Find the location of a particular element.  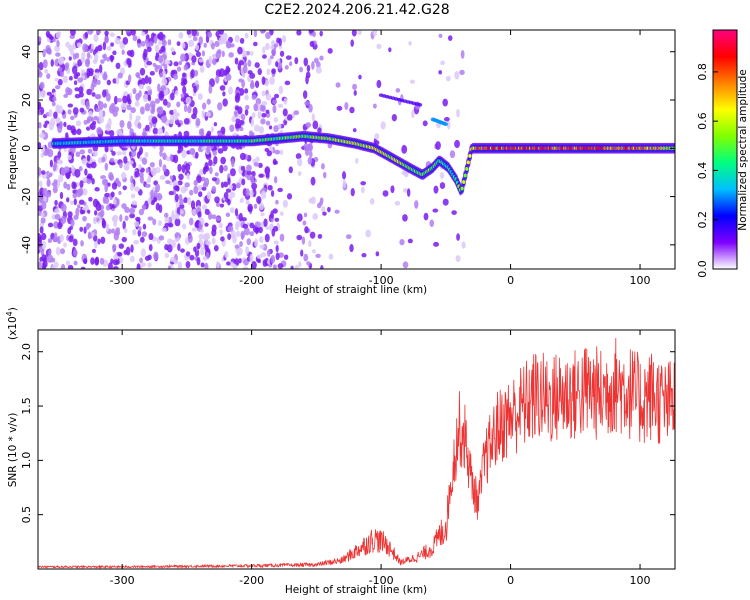

colorbar-tick-label: 0.2 is located at coordinates (702, 220).